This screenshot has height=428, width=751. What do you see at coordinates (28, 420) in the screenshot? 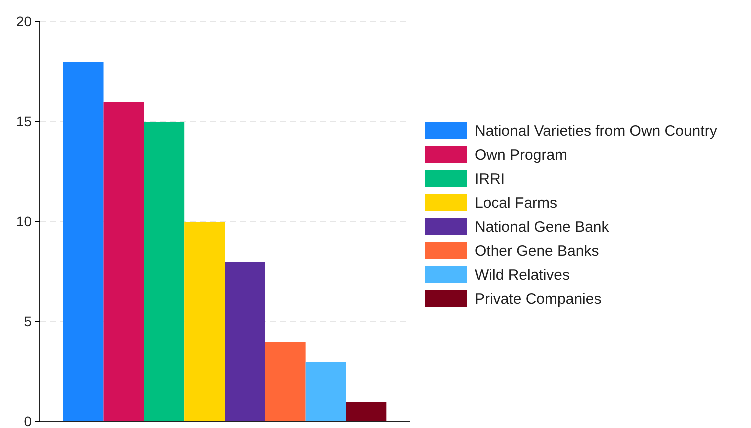
I see `y-tick-label: 0` at bounding box center [28, 420].